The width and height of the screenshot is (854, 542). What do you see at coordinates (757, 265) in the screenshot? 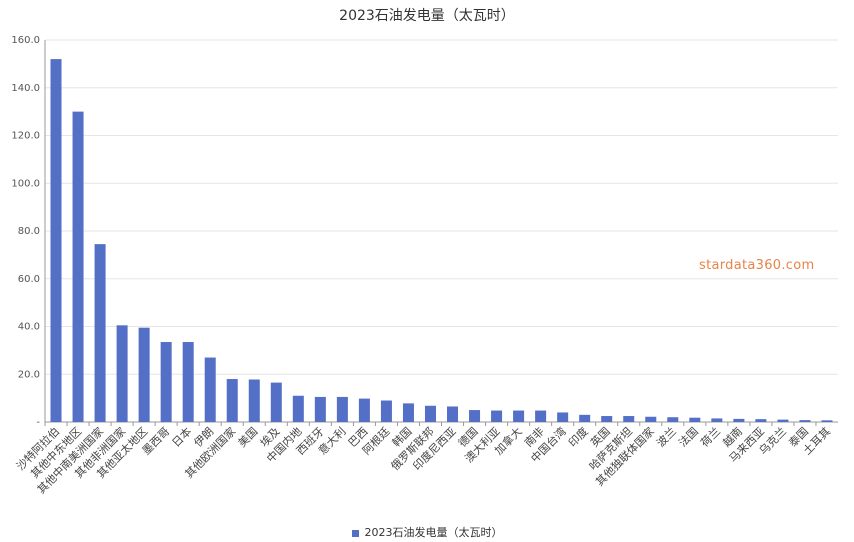
I see `watermark: stardata360.com` at bounding box center [757, 265].